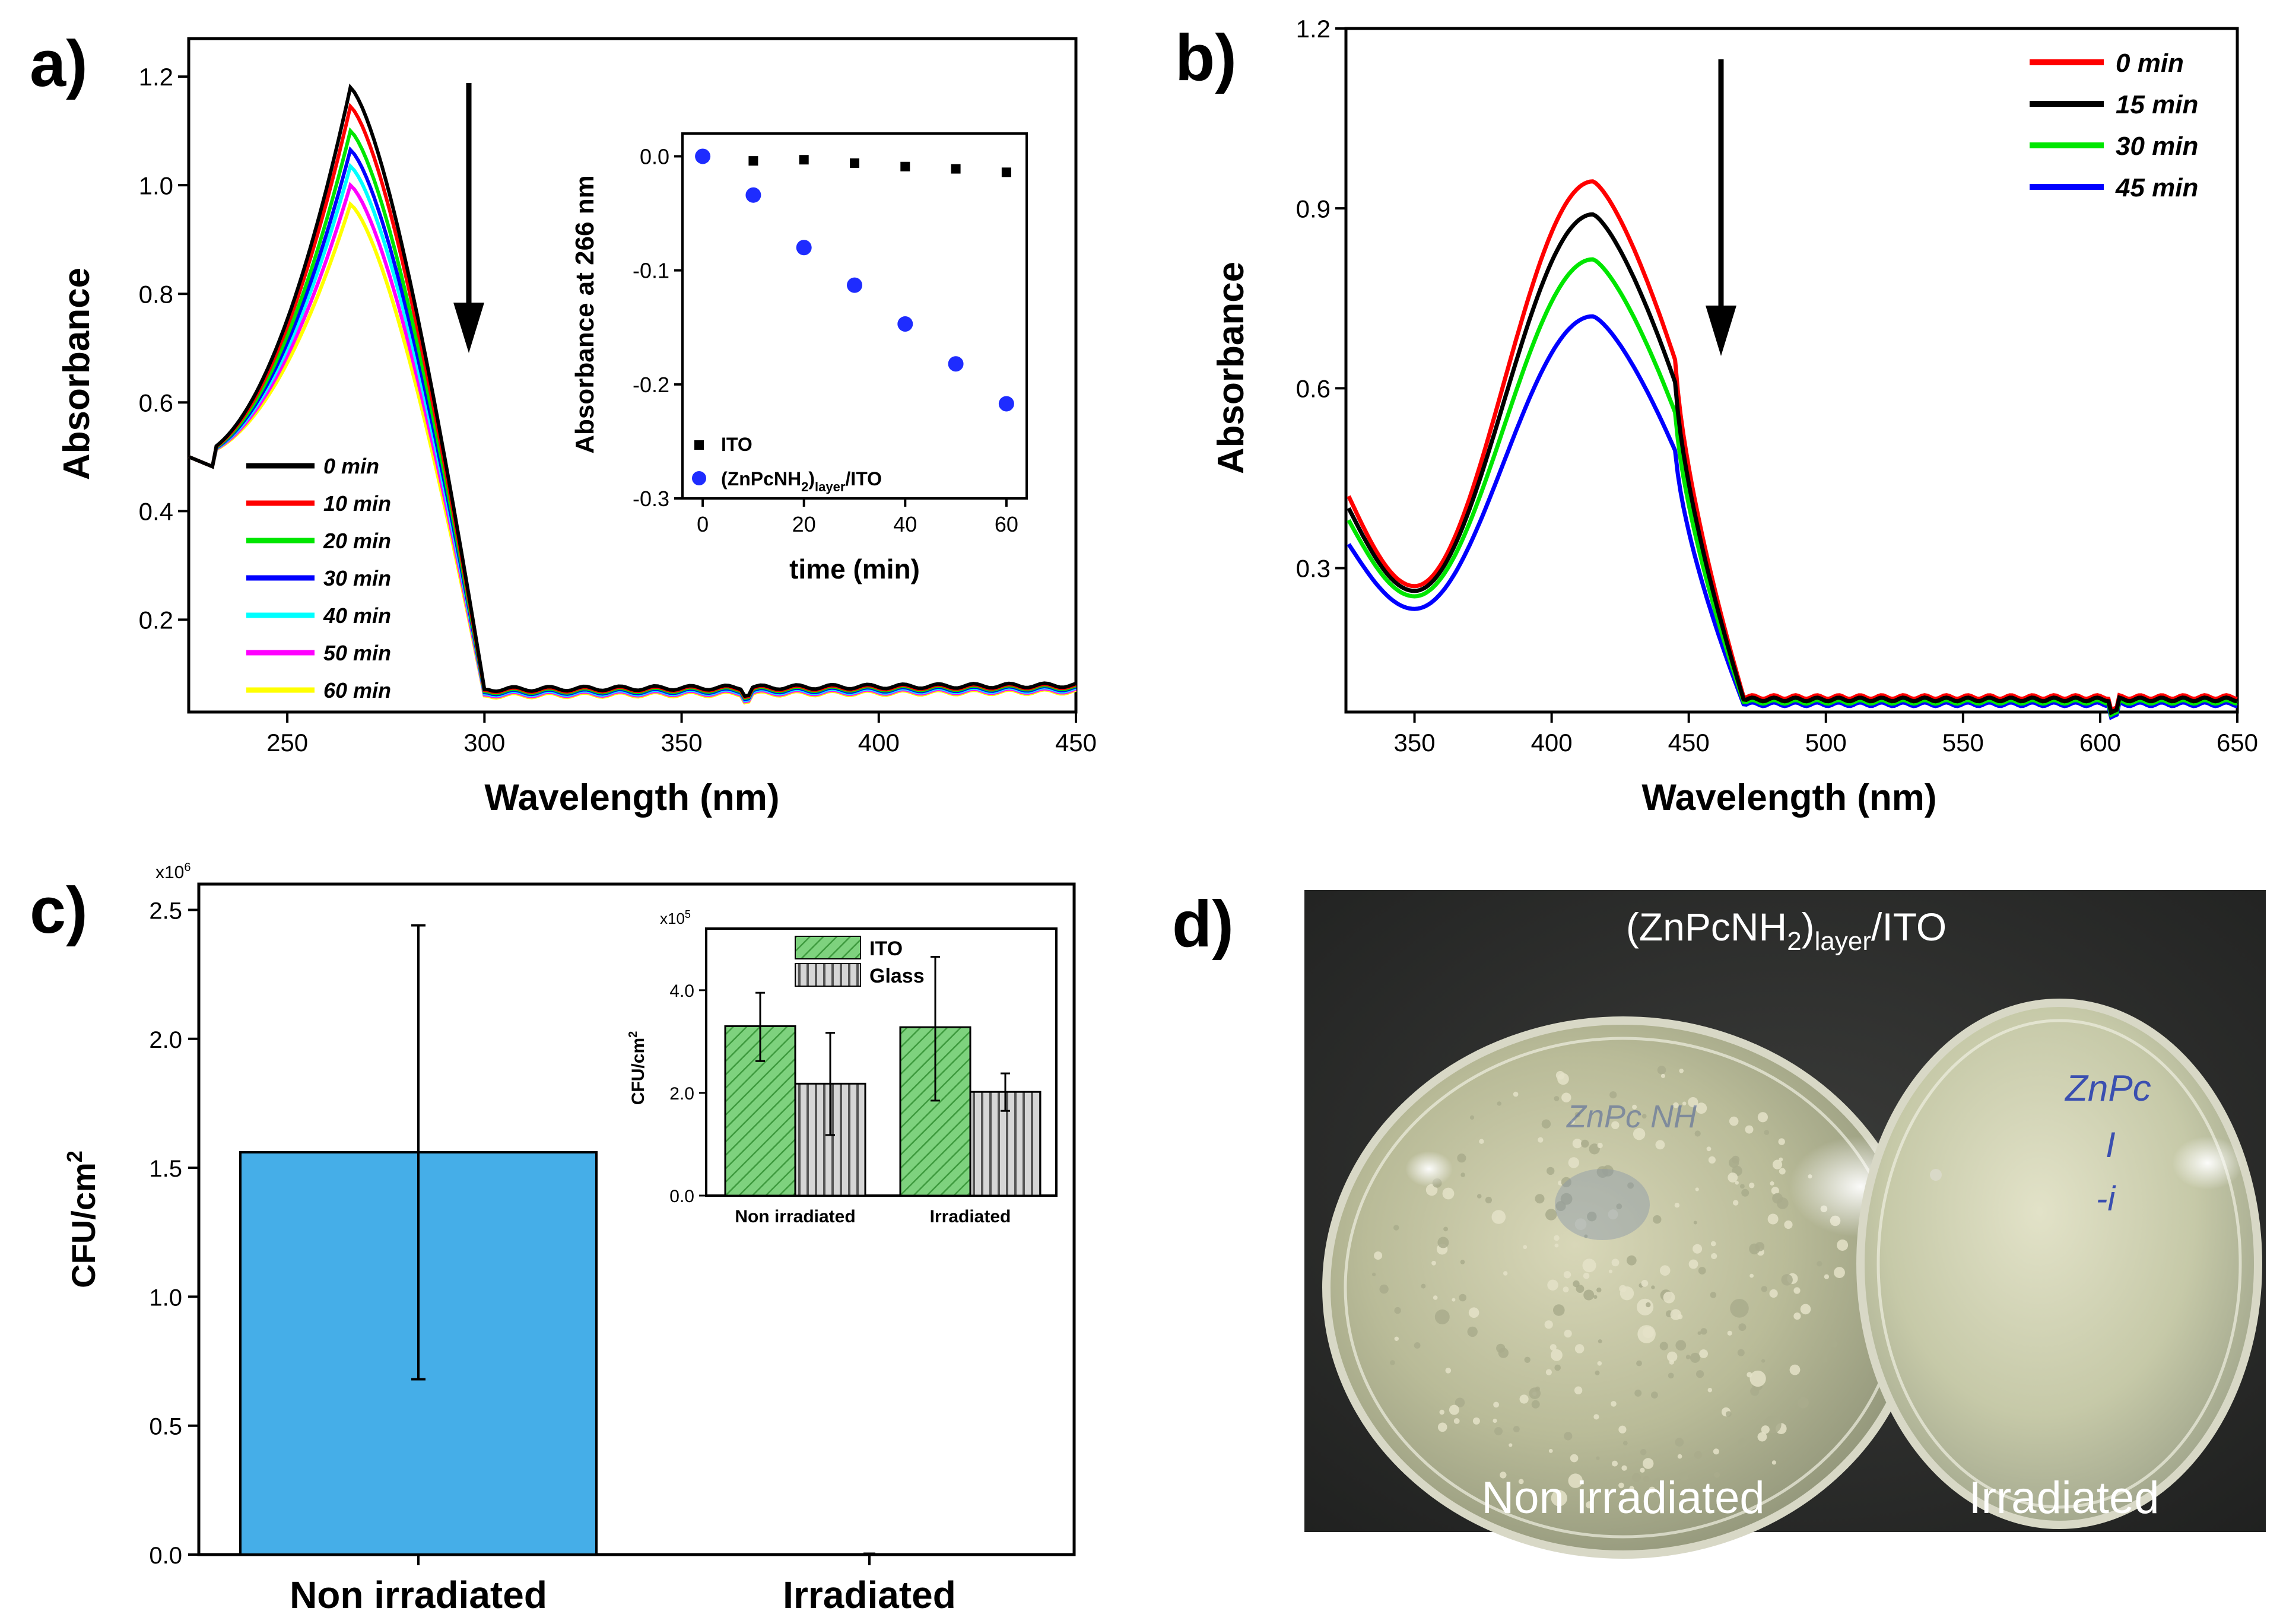 Image resolution: width=2283 pixels, height=1624 pixels. I want to click on panel-a-inset-ytick-label: -0.2, so click(651, 385).